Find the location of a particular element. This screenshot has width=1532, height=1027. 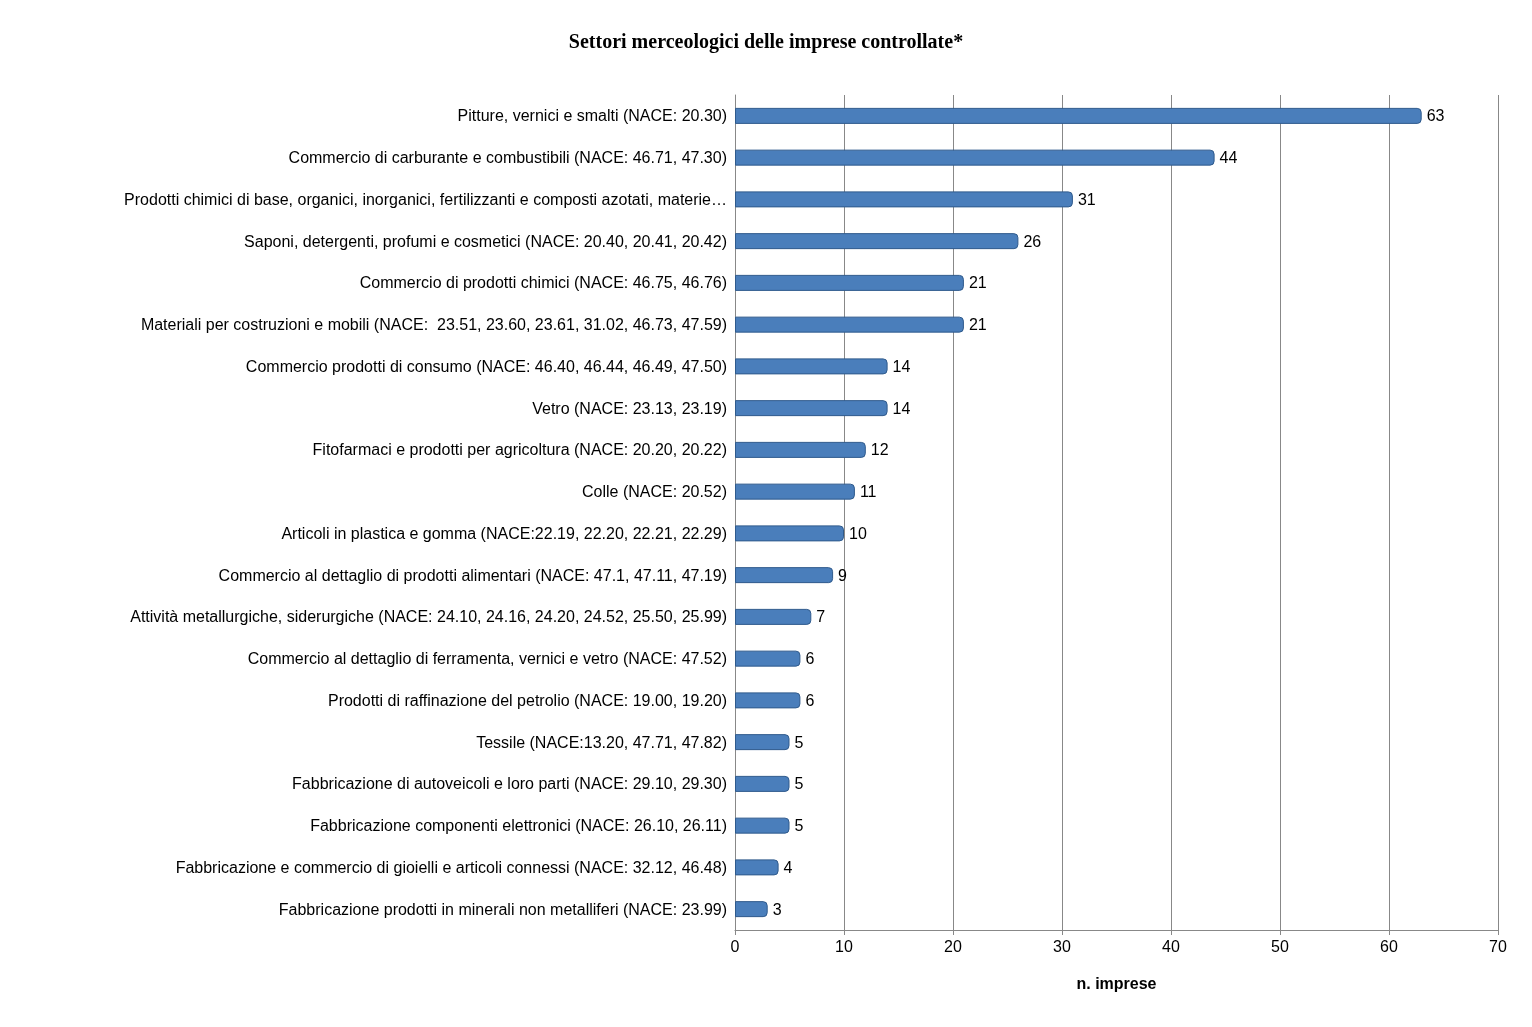

data-label: 7 is located at coordinates (821, 617).